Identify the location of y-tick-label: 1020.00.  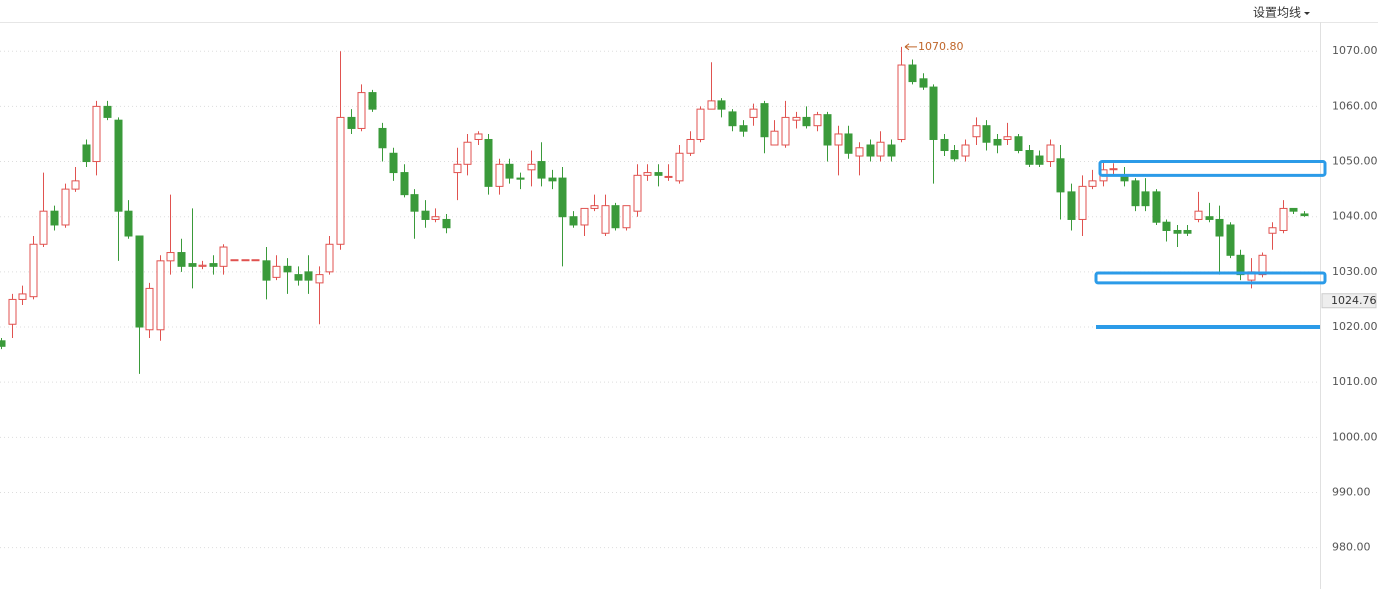
(1355, 326).